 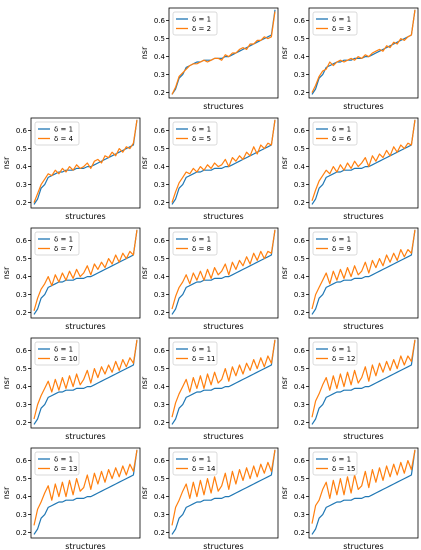 I want to click on legend: δ = 1δ = 3, so click(x=335, y=23).